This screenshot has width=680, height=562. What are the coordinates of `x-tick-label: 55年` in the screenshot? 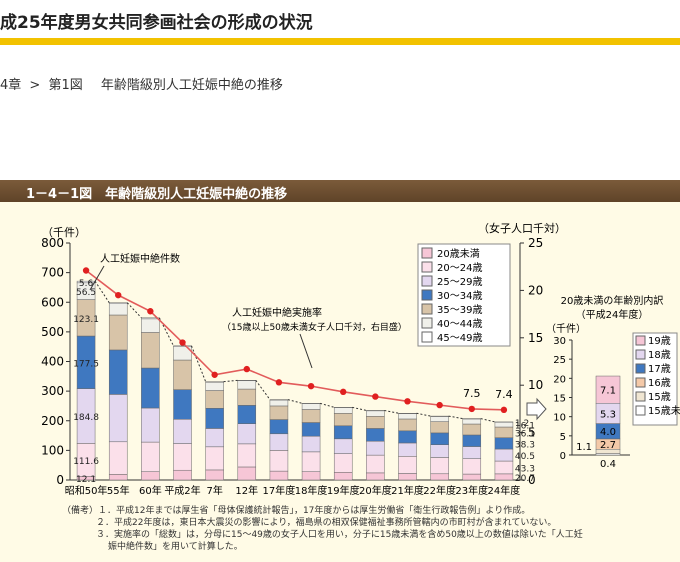 It's located at (118, 490).